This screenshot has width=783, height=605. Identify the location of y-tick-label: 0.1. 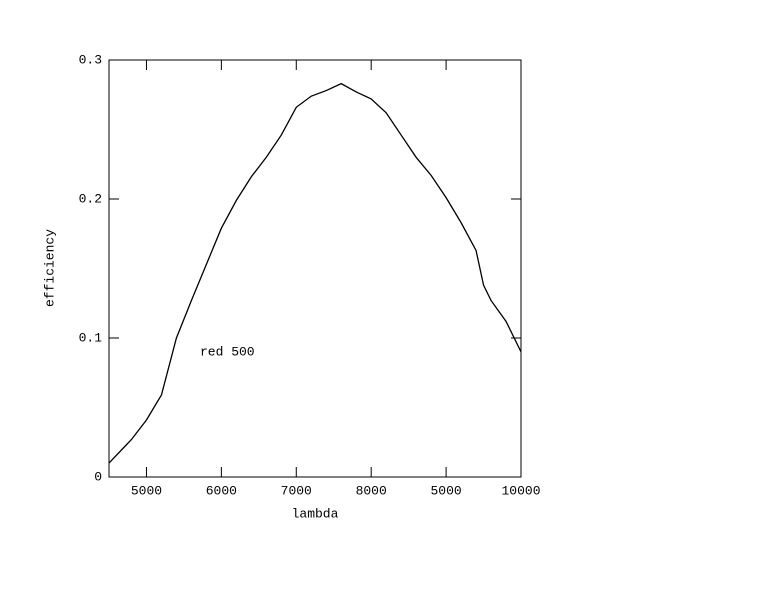
(91, 337).